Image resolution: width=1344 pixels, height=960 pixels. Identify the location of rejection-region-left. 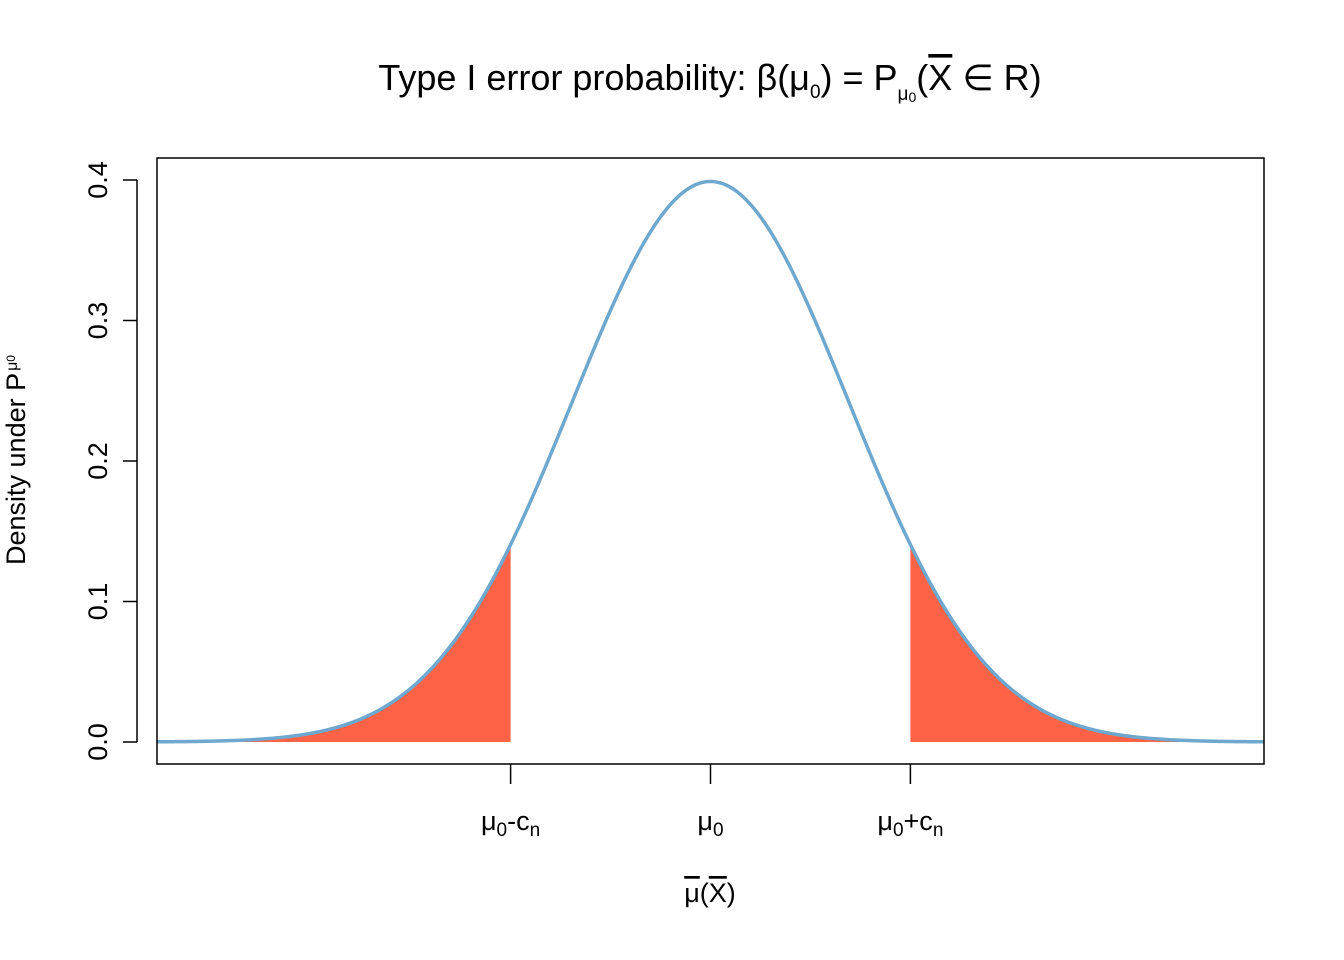
(334, 643).